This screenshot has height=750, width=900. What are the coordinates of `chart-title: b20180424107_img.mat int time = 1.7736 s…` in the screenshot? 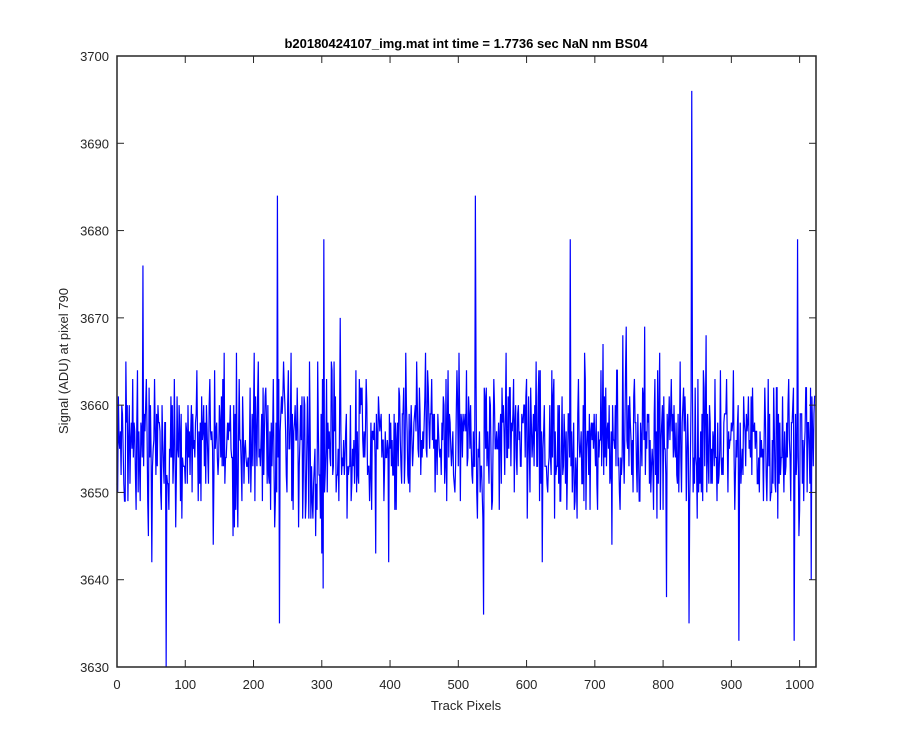 It's located at (466, 43).